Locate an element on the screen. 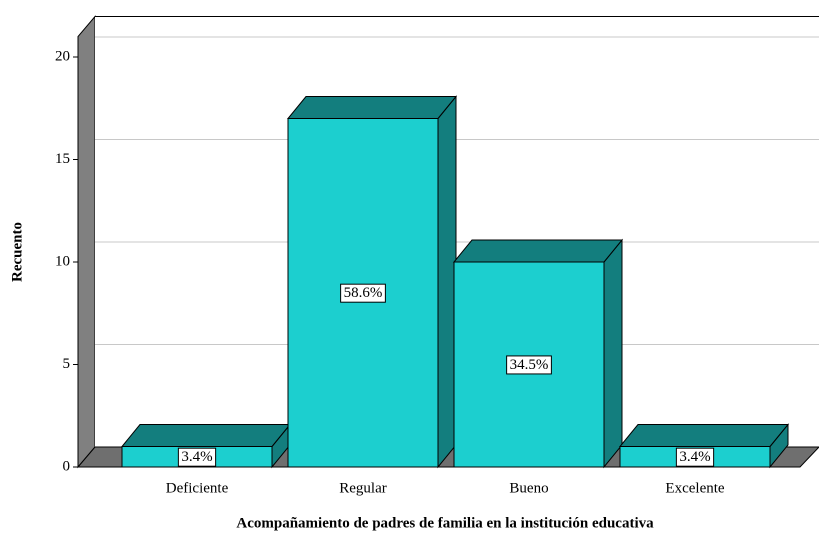 Image resolution: width=819 pixels, height=536 pixels. x-tick-label: Excelente is located at coordinates (694, 488).